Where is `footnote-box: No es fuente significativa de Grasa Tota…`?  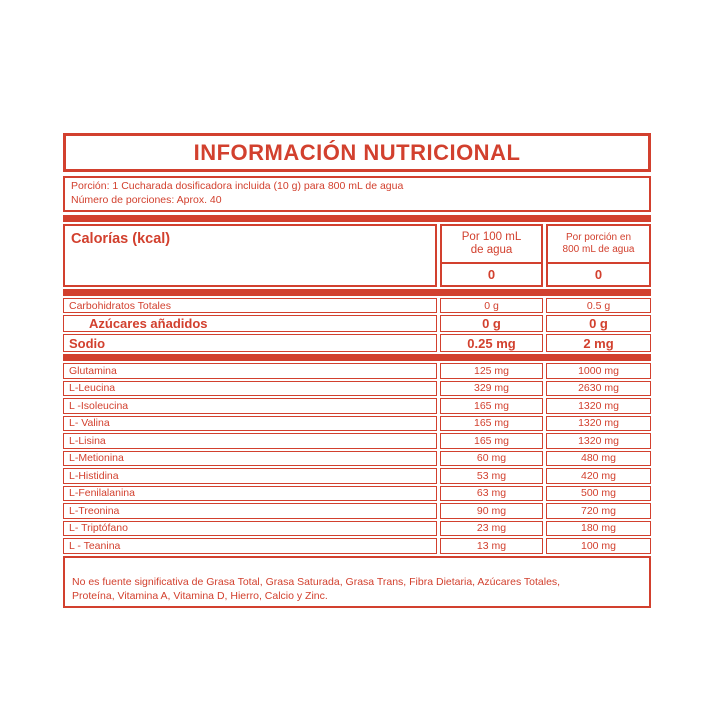 footnote-box: No es fuente significativa de Grasa Tota… is located at coordinates (357, 581).